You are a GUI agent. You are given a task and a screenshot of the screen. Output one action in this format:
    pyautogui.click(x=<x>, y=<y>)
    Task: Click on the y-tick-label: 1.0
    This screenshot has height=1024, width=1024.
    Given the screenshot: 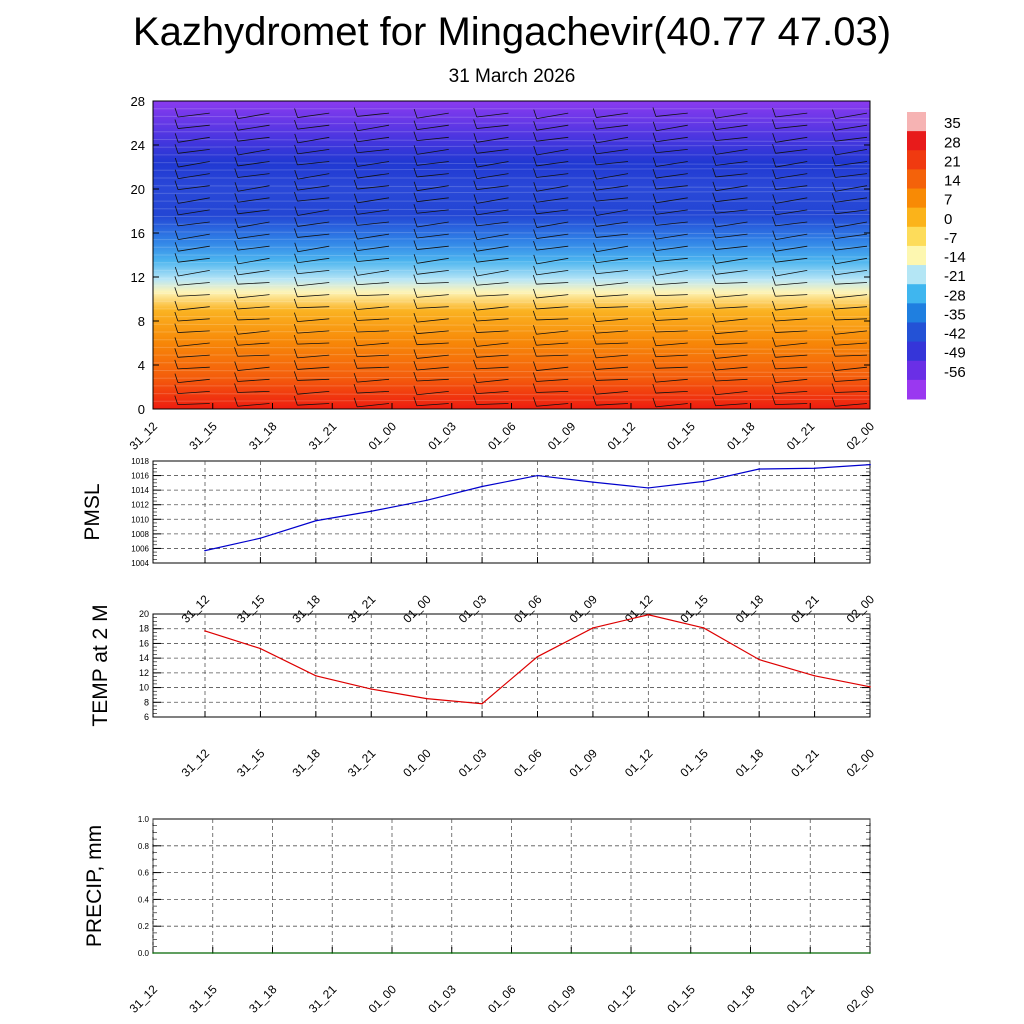 What is the action you would take?
    pyautogui.click(x=144, y=819)
    